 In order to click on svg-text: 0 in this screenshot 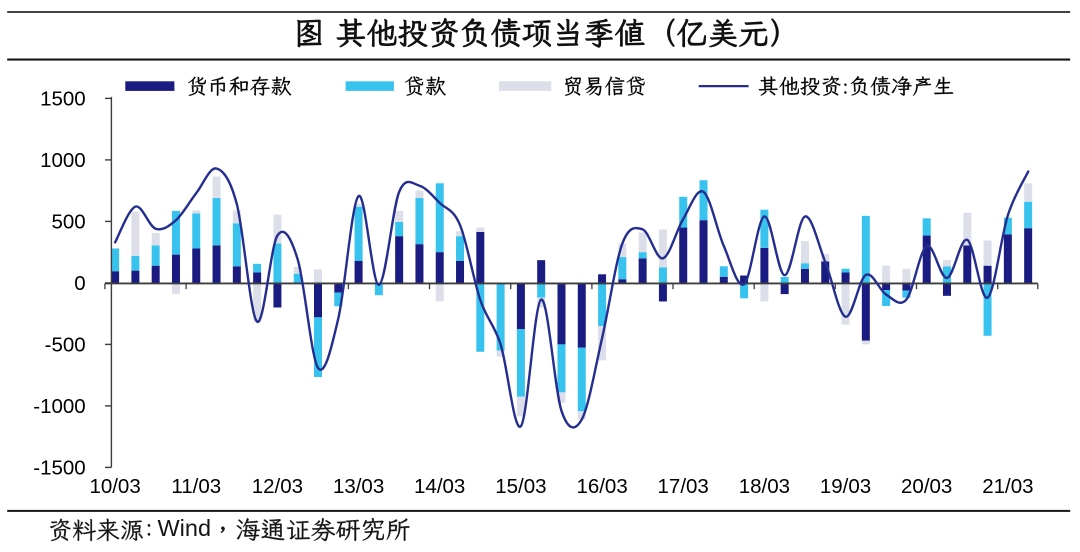, I will do `click(79, 283)`.